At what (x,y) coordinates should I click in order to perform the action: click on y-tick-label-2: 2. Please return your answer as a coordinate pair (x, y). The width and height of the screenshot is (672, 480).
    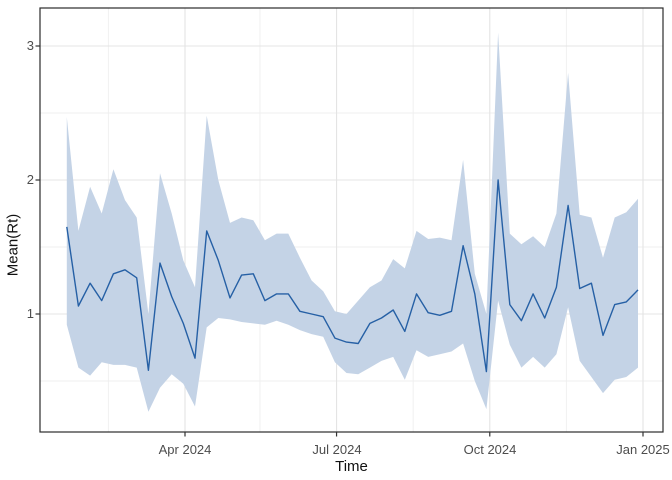
    Looking at the image, I should click on (30, 179).